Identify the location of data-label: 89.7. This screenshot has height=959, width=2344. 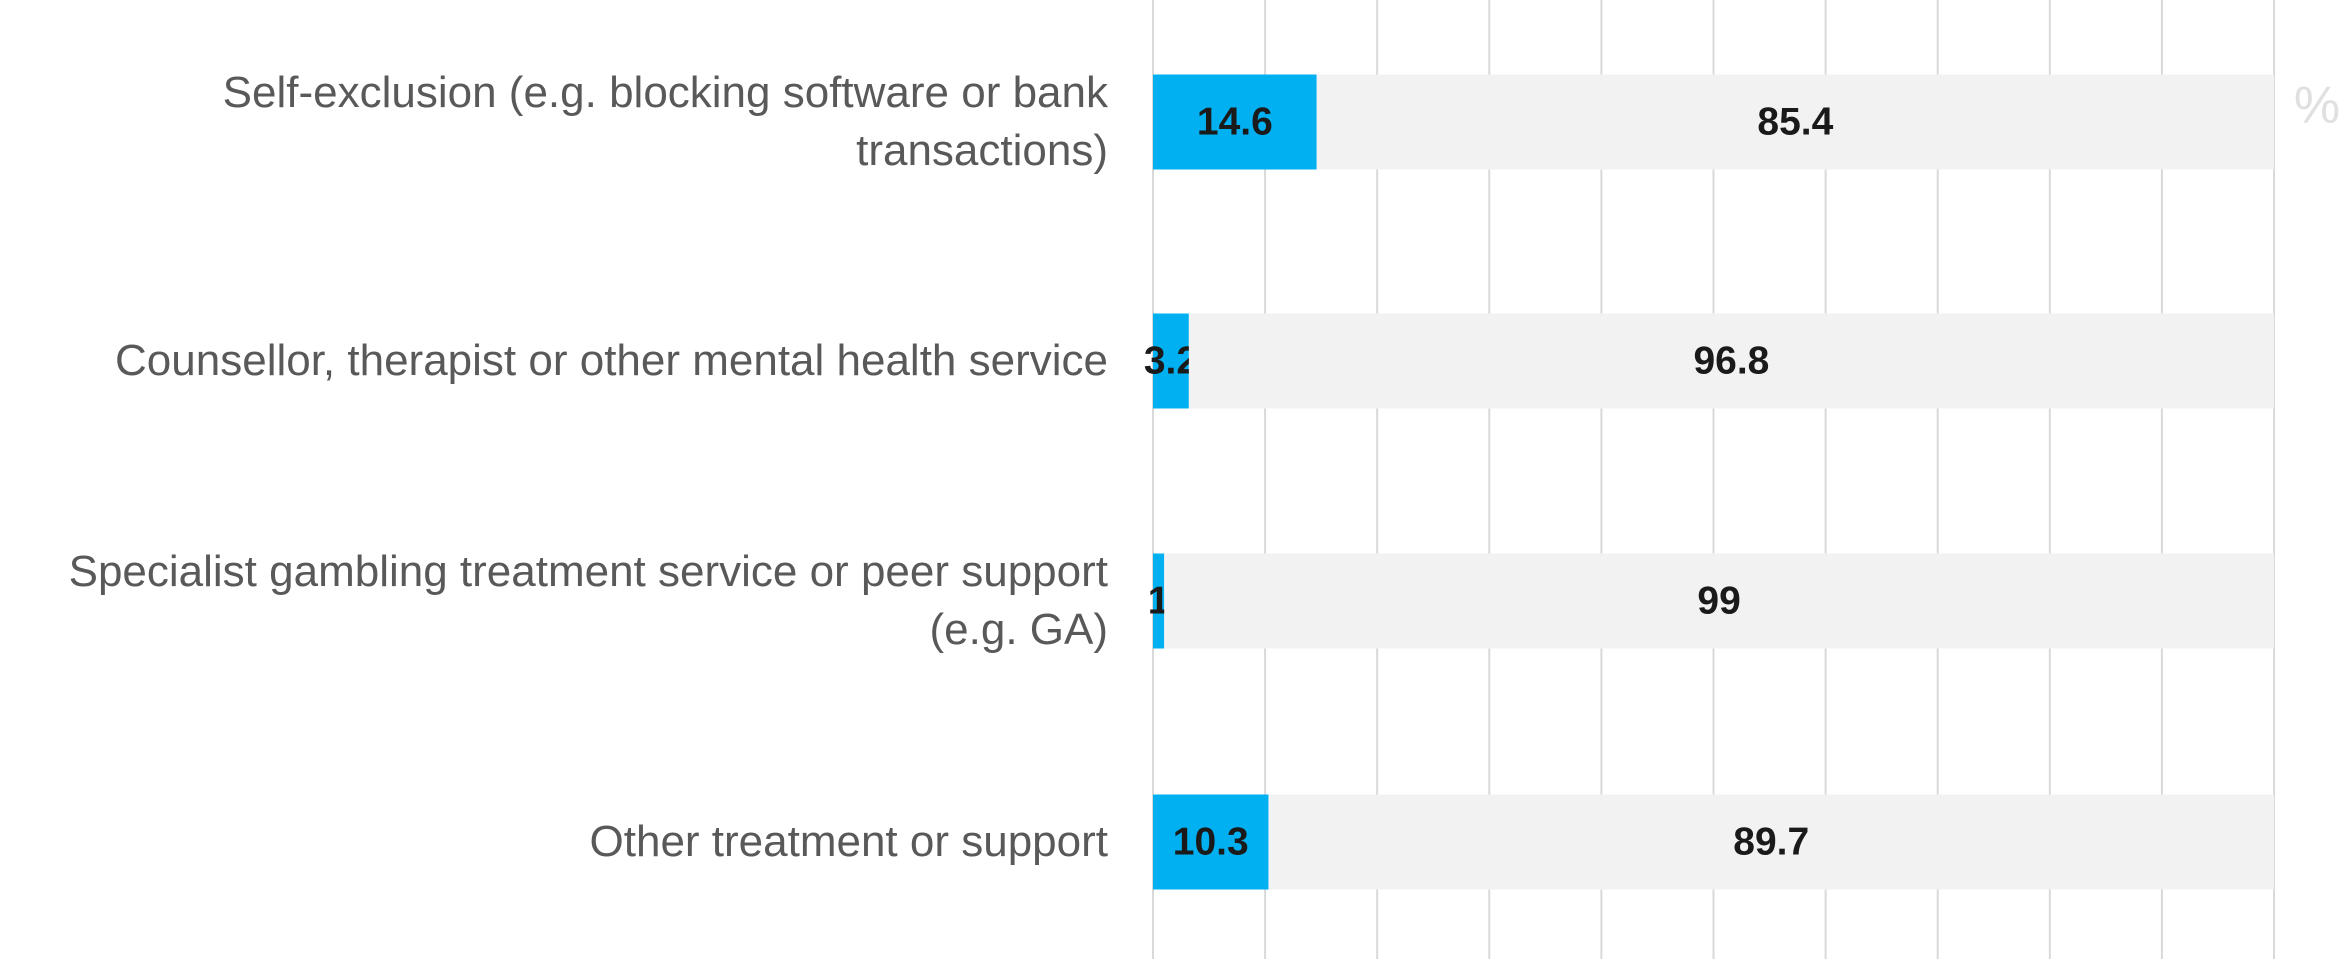
(1771, 841).